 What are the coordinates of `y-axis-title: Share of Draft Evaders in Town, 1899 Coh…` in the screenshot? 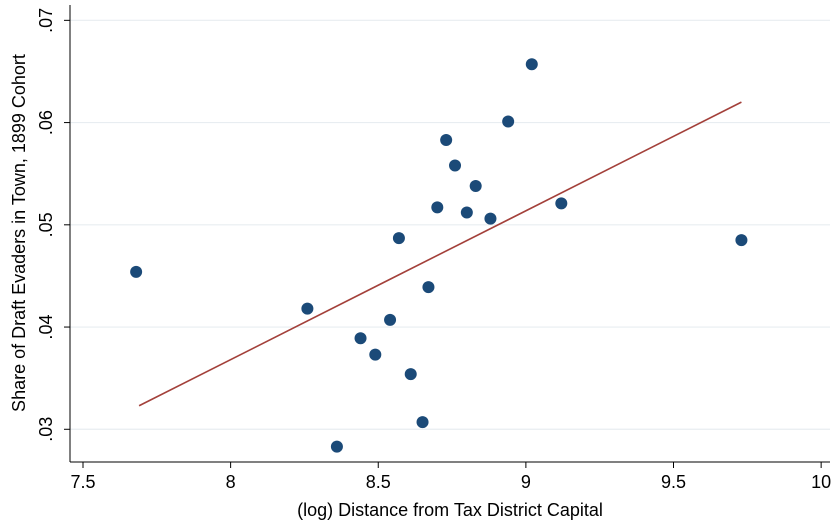 It's located at (19, 233).